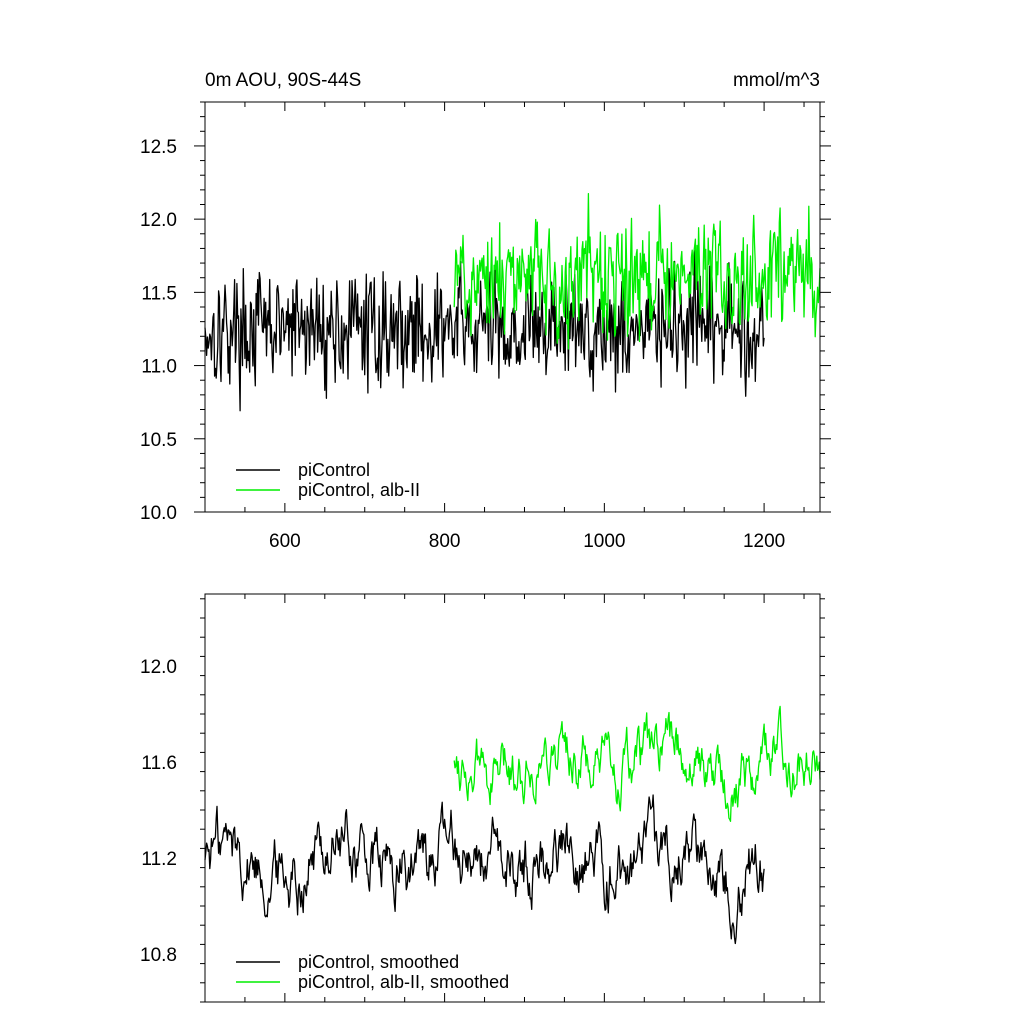  I want to click on series-line-picontrol-alb-ii-smoothed, so click(637, 763).